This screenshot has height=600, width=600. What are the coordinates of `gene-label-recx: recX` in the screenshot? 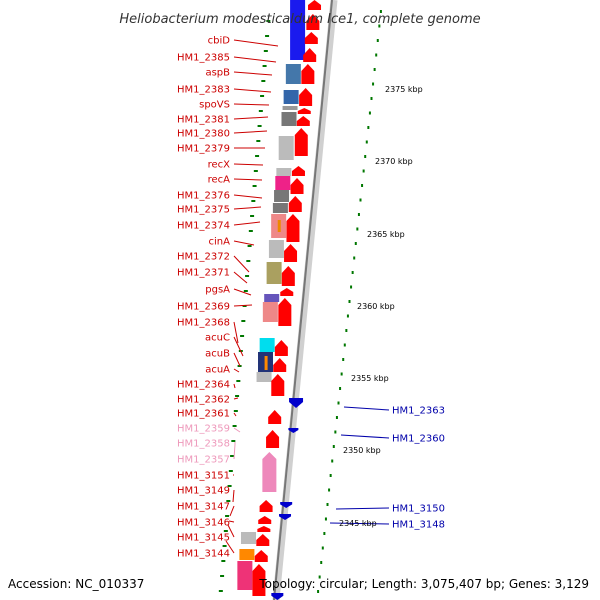 It's located at (219, 165).